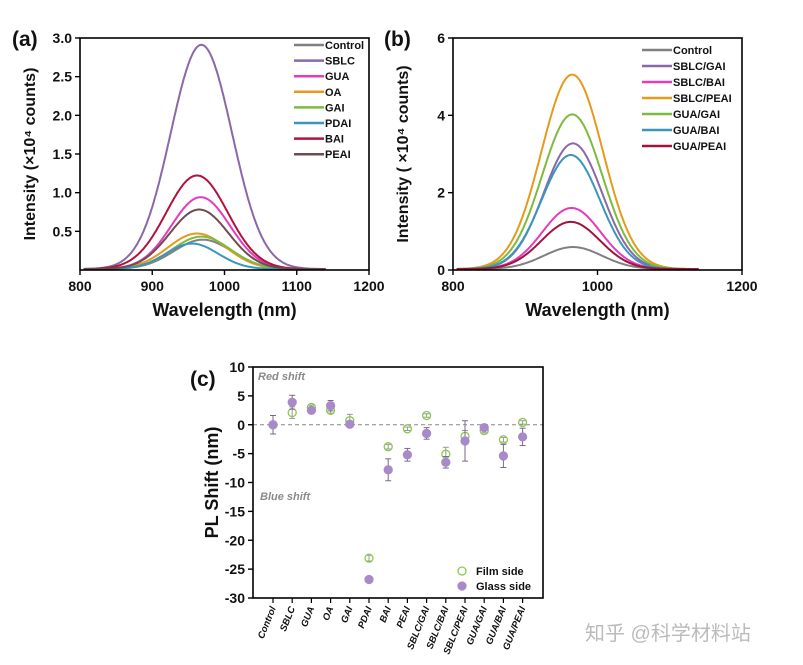 The image size is (803, 665). I want to click on y-tick-label: 2.0, so click(63, 115).